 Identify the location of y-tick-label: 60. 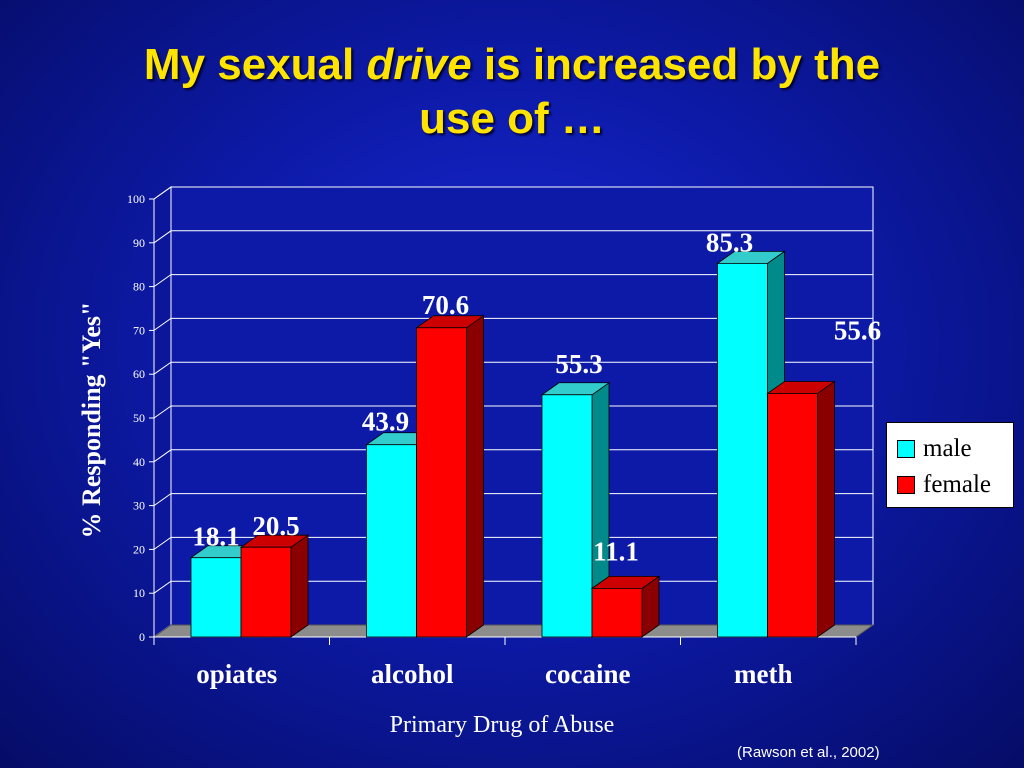
(139, 374).